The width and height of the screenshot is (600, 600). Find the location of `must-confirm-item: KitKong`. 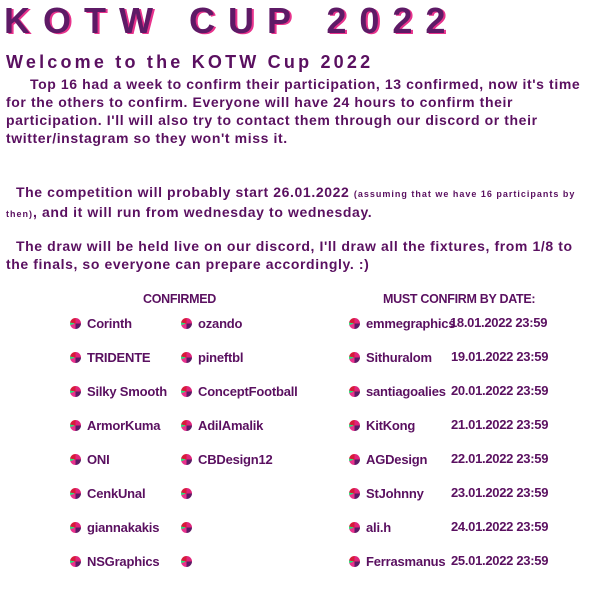

must-confirm-item: KitKong is located at coordinates (382, 425).